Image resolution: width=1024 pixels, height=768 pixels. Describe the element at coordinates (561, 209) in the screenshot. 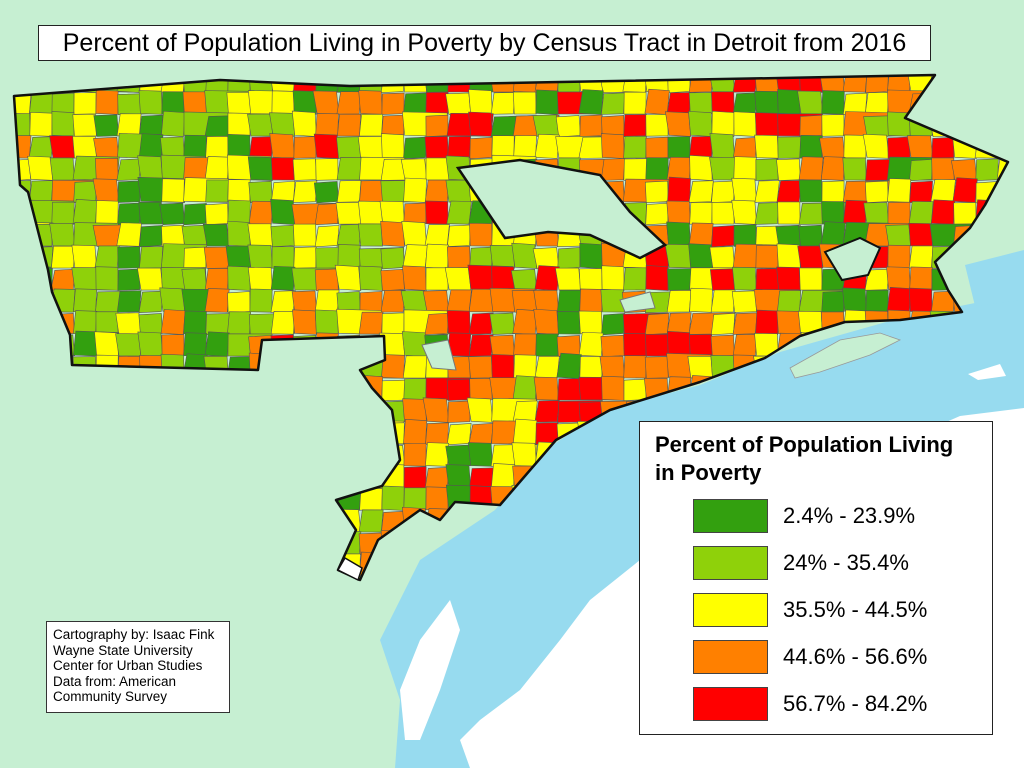

I see `hamtramck-enclave` at that location.